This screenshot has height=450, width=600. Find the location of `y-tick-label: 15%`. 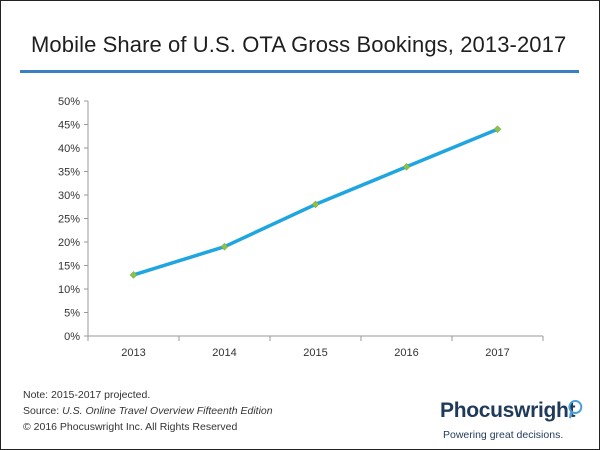

y-tick-label: 15% is located at coordinates (69, 267).